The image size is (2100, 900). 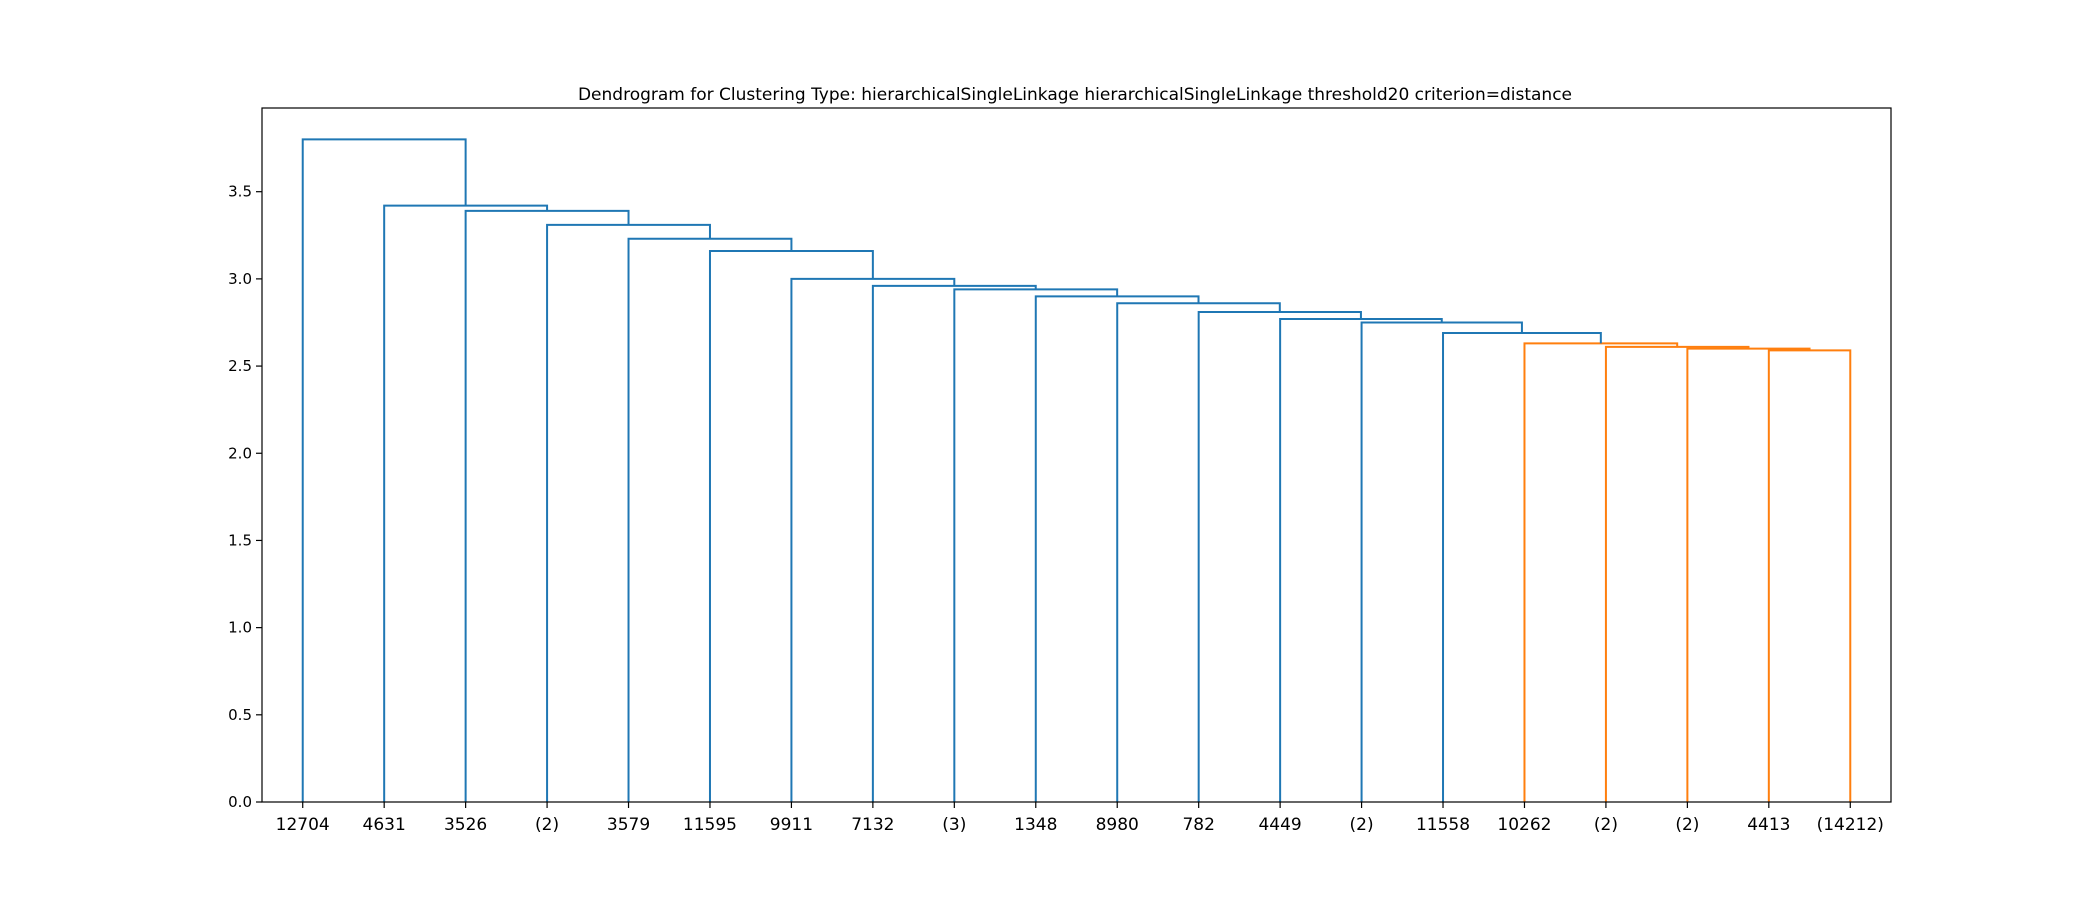 I want to click on y-tick-label: 3.0, so click(x=240, y=279).